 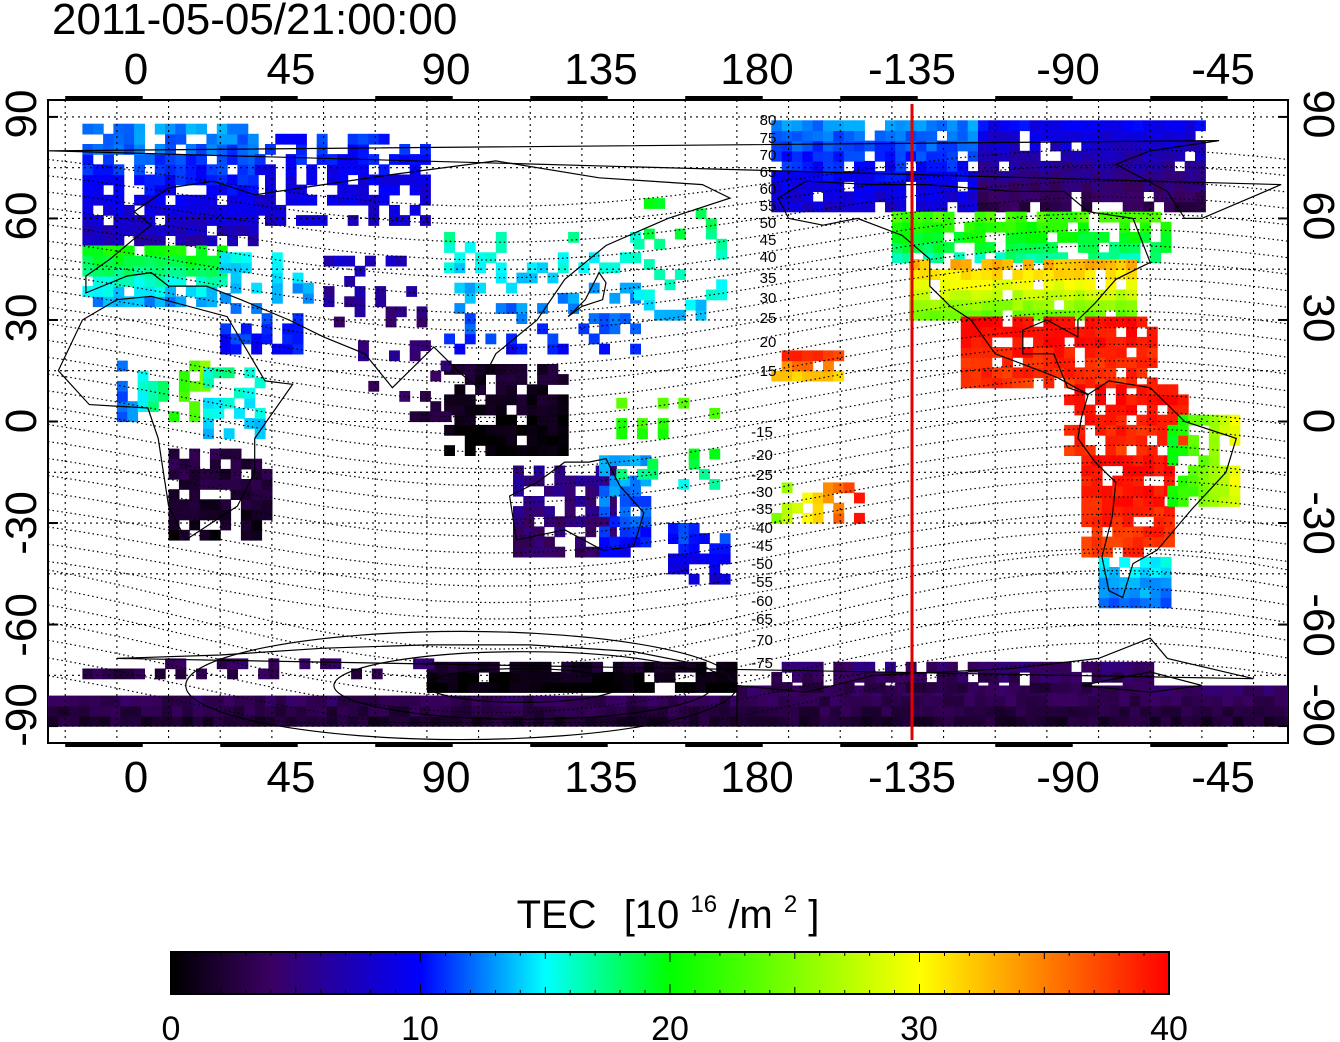 I want to click on frame-bar, so click(x=1189, y=98).